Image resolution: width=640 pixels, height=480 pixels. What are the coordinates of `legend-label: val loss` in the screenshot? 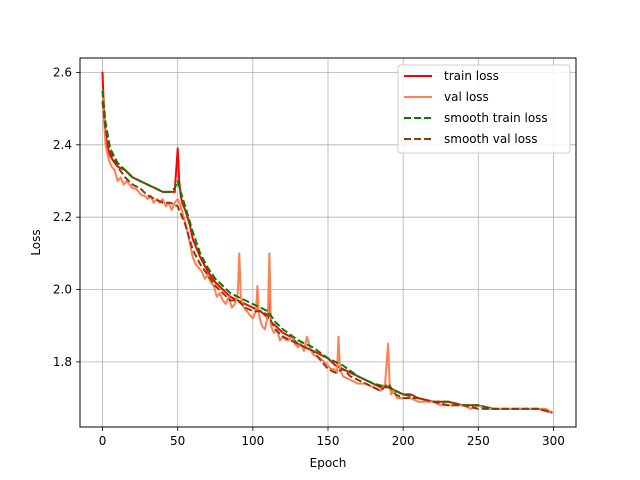 It's located at (466, 97).